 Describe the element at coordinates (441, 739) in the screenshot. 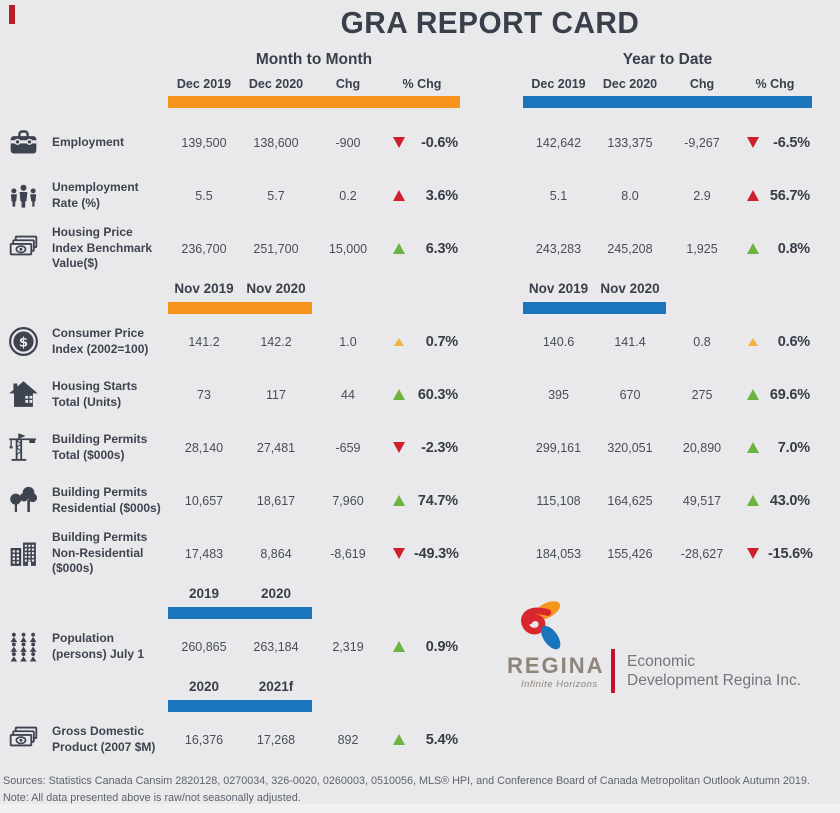

I see `m2m-pct-change: 5.4%` at that location.